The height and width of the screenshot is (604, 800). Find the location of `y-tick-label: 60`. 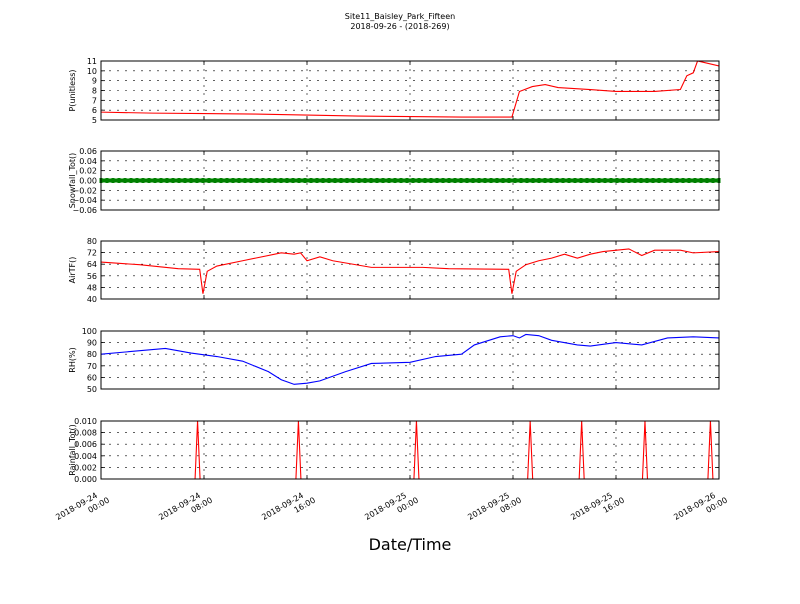

y-tick-label: 60 is located at coordinates (92, 377).